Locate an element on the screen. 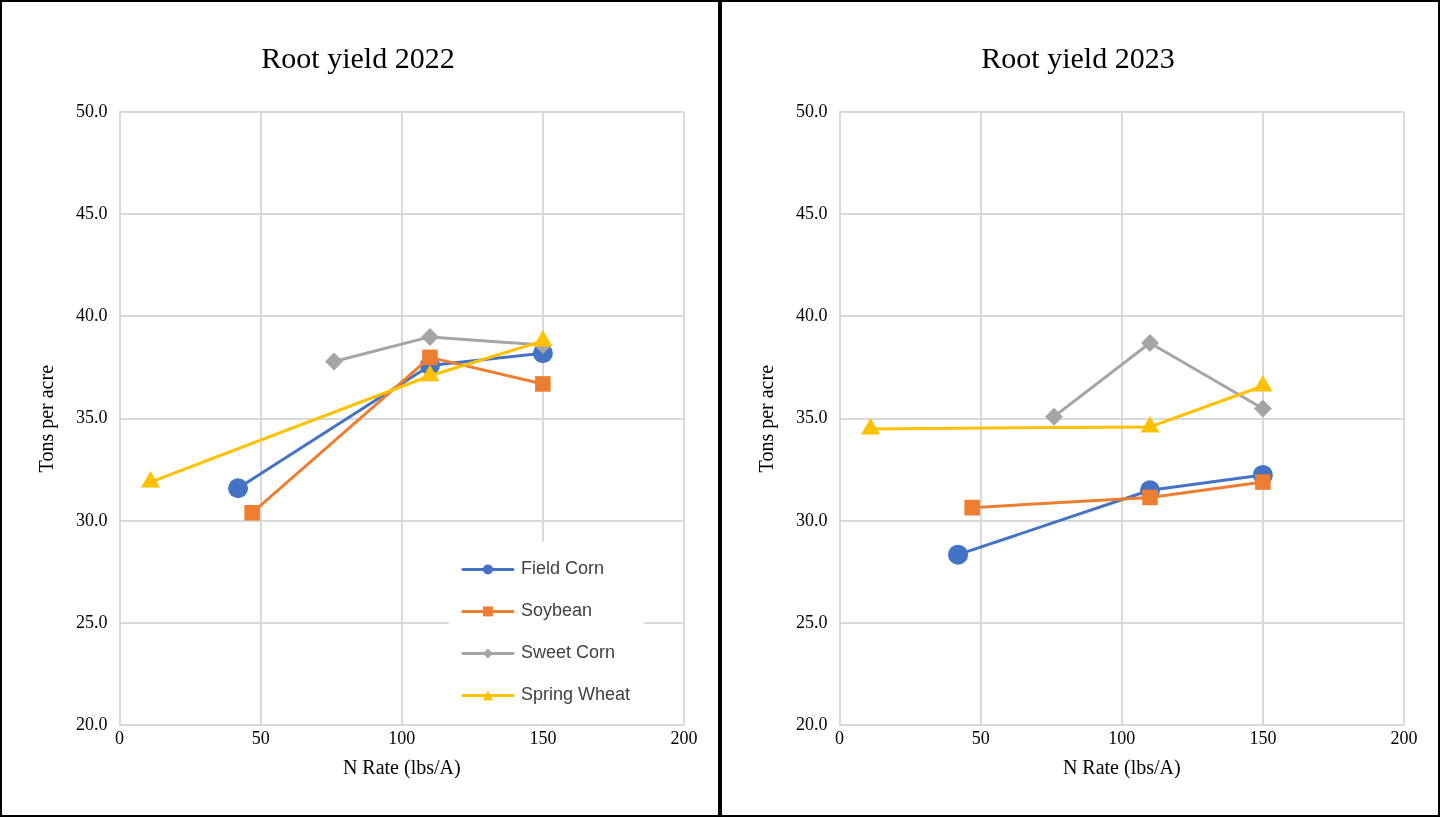 The width and height of the screenshot is (1440, 817). legend-label: Soybean is located at coordinates (556, 610).